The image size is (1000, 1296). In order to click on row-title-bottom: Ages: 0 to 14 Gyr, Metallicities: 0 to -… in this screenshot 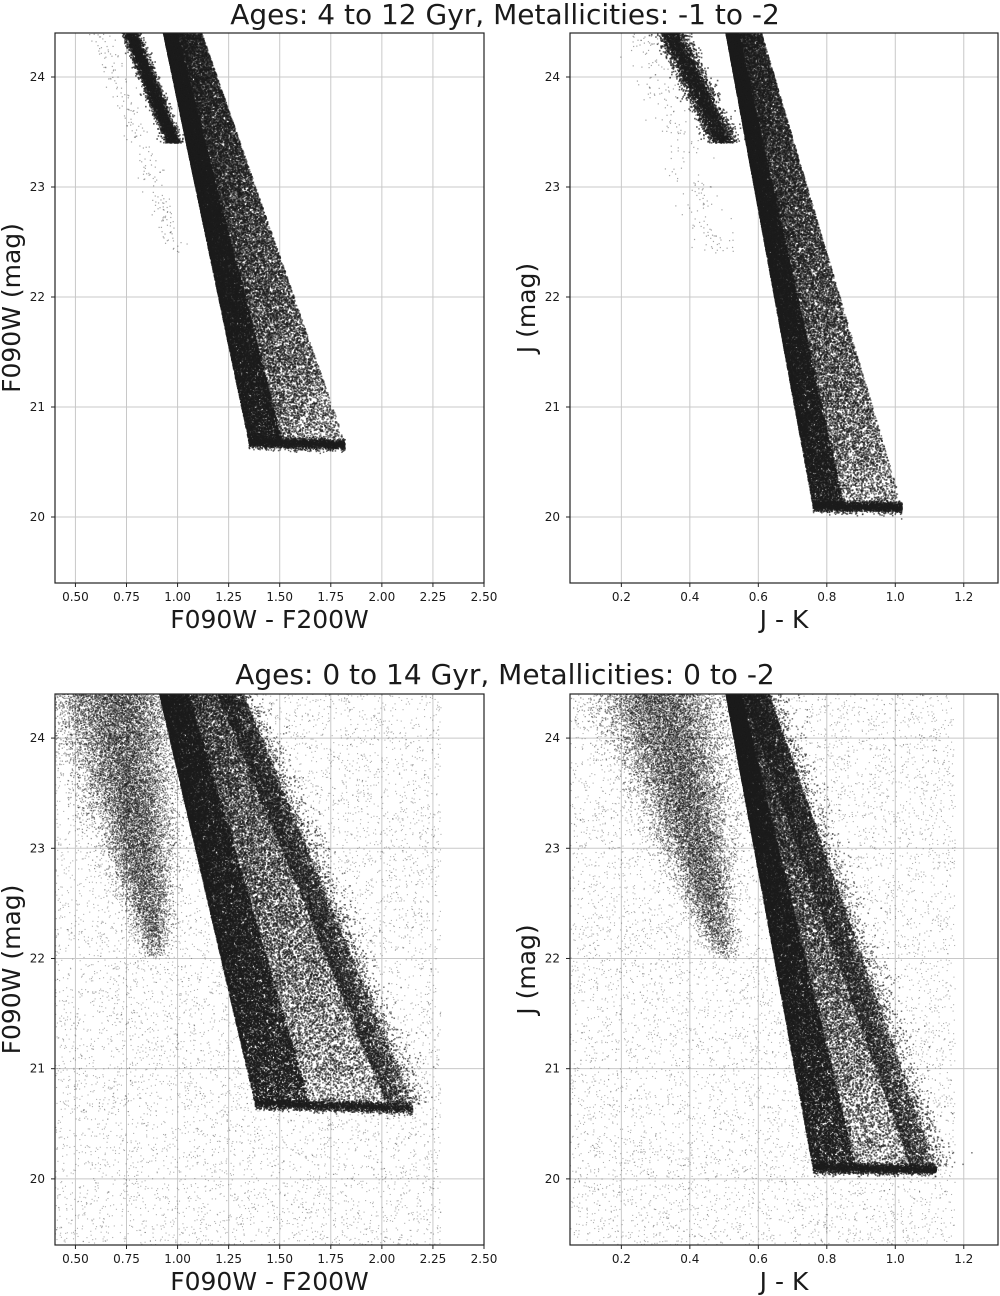, I will do `click(505, 674)`.